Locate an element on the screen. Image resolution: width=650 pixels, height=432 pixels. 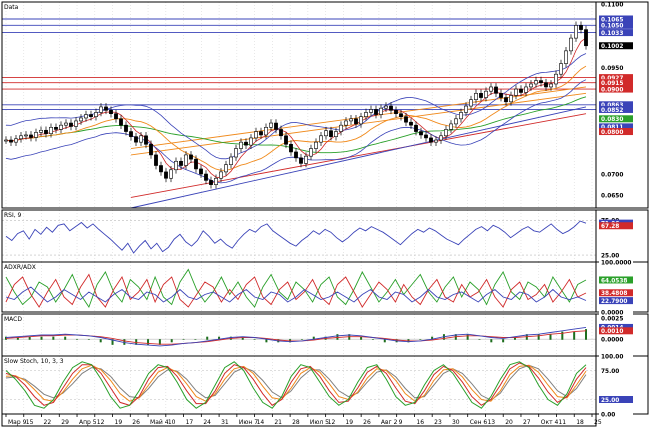
x-tick-label: 25 is located at coordinates (598, 422).